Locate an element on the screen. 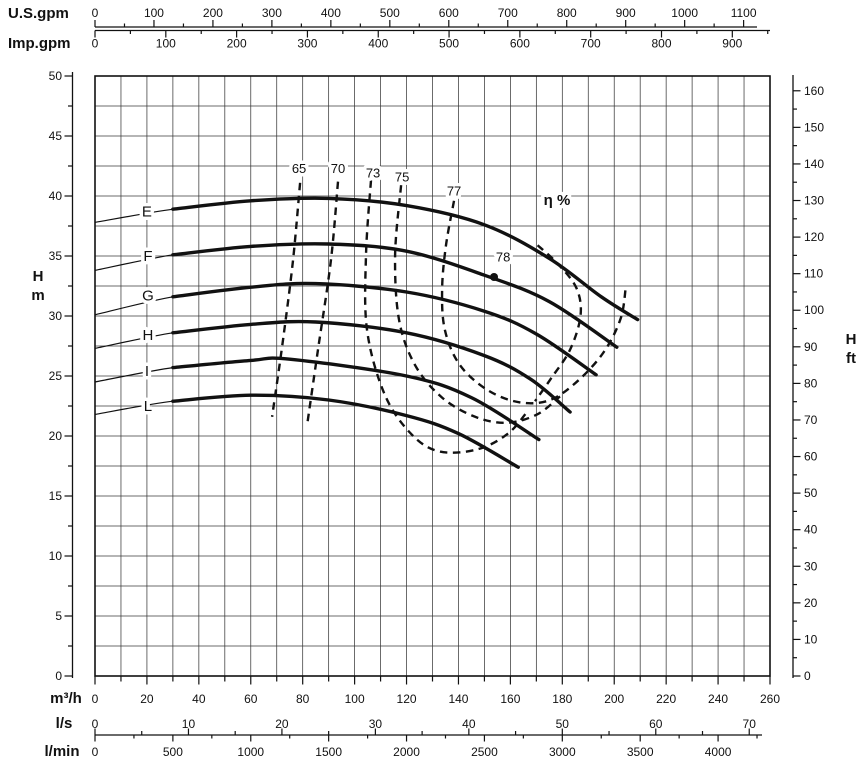 The width and height of the screenshot is (868, 760). tick-label: 150 is located at coordinates (814, 127).